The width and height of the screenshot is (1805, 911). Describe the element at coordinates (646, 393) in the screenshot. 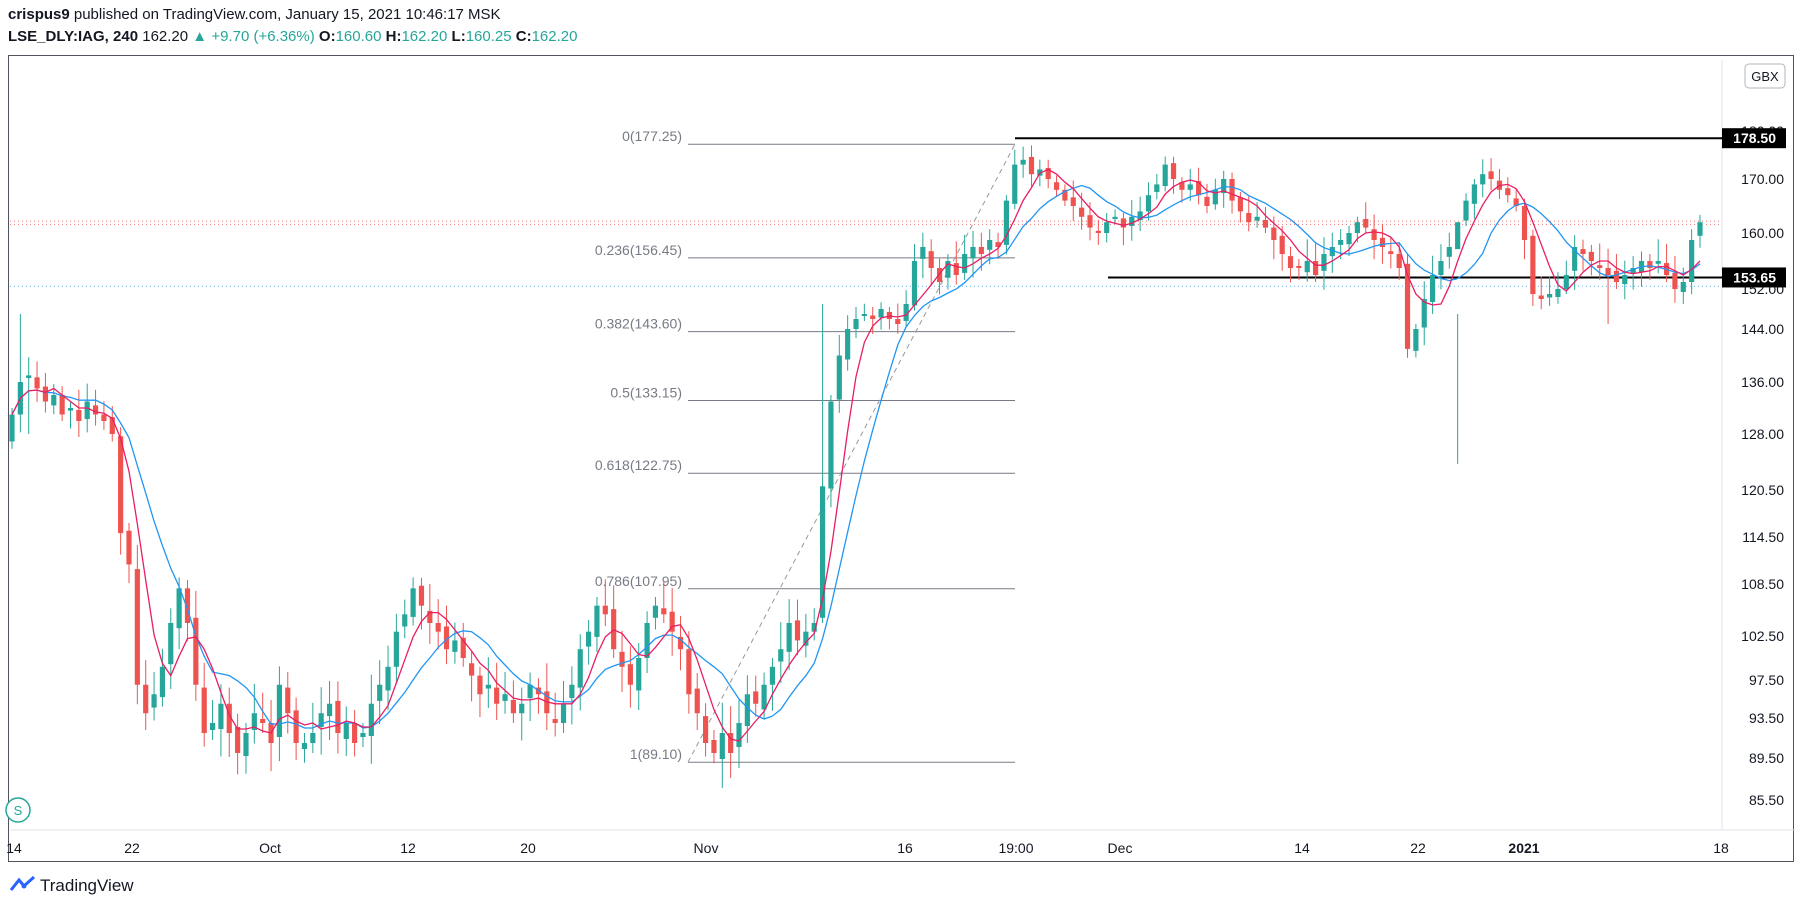

I see `fib-level-label: 0.5(133.15)` at that location.